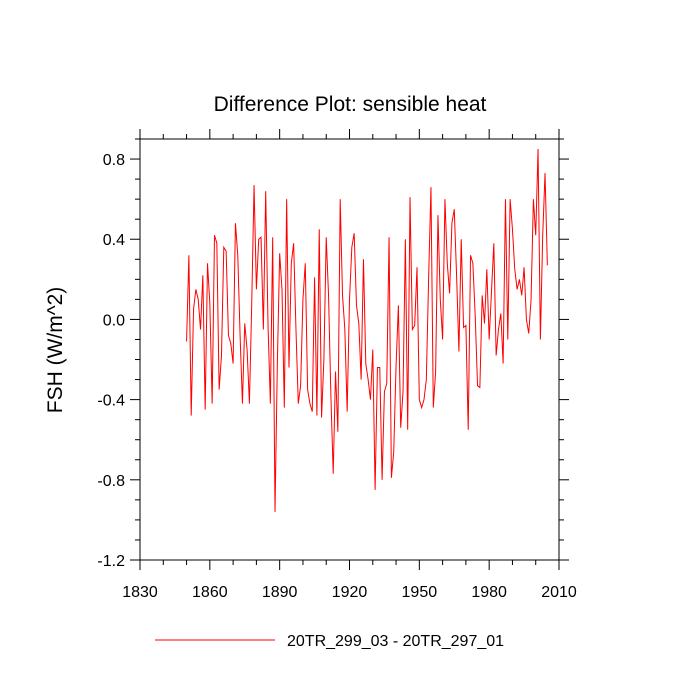  I want to click on x-tick-label: 1890, so click(280, 592).